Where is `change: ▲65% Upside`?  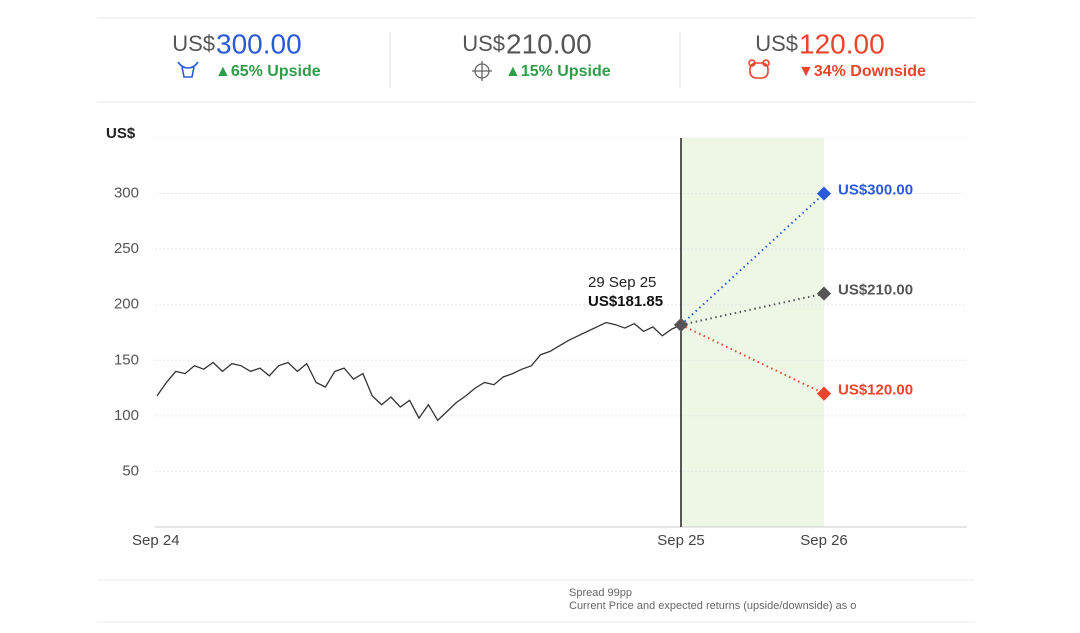 change: ▲65% Upside is located at coordinates (268, 71).